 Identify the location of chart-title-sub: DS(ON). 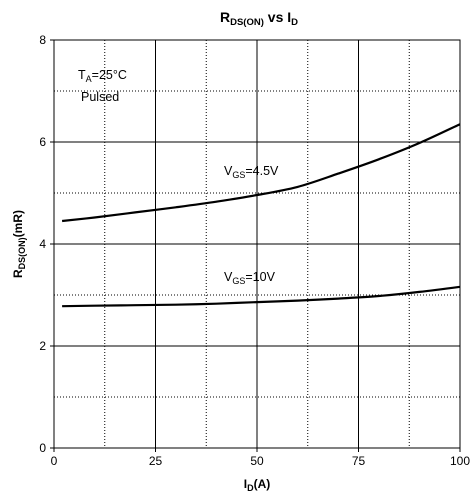
(247, 22).